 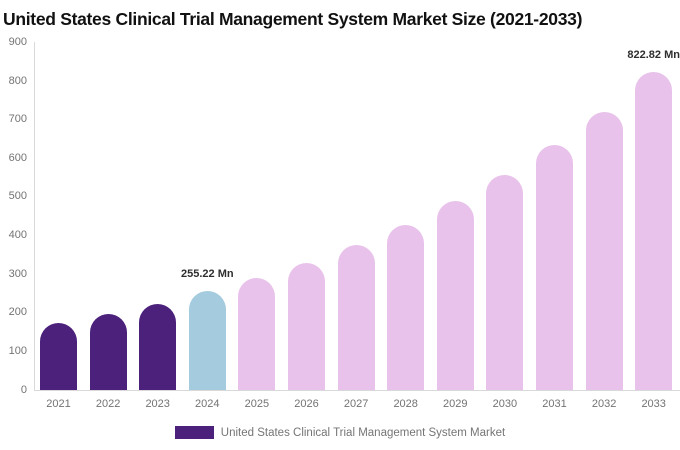 I want to click on bar-2024, so click(x=207, y=340).